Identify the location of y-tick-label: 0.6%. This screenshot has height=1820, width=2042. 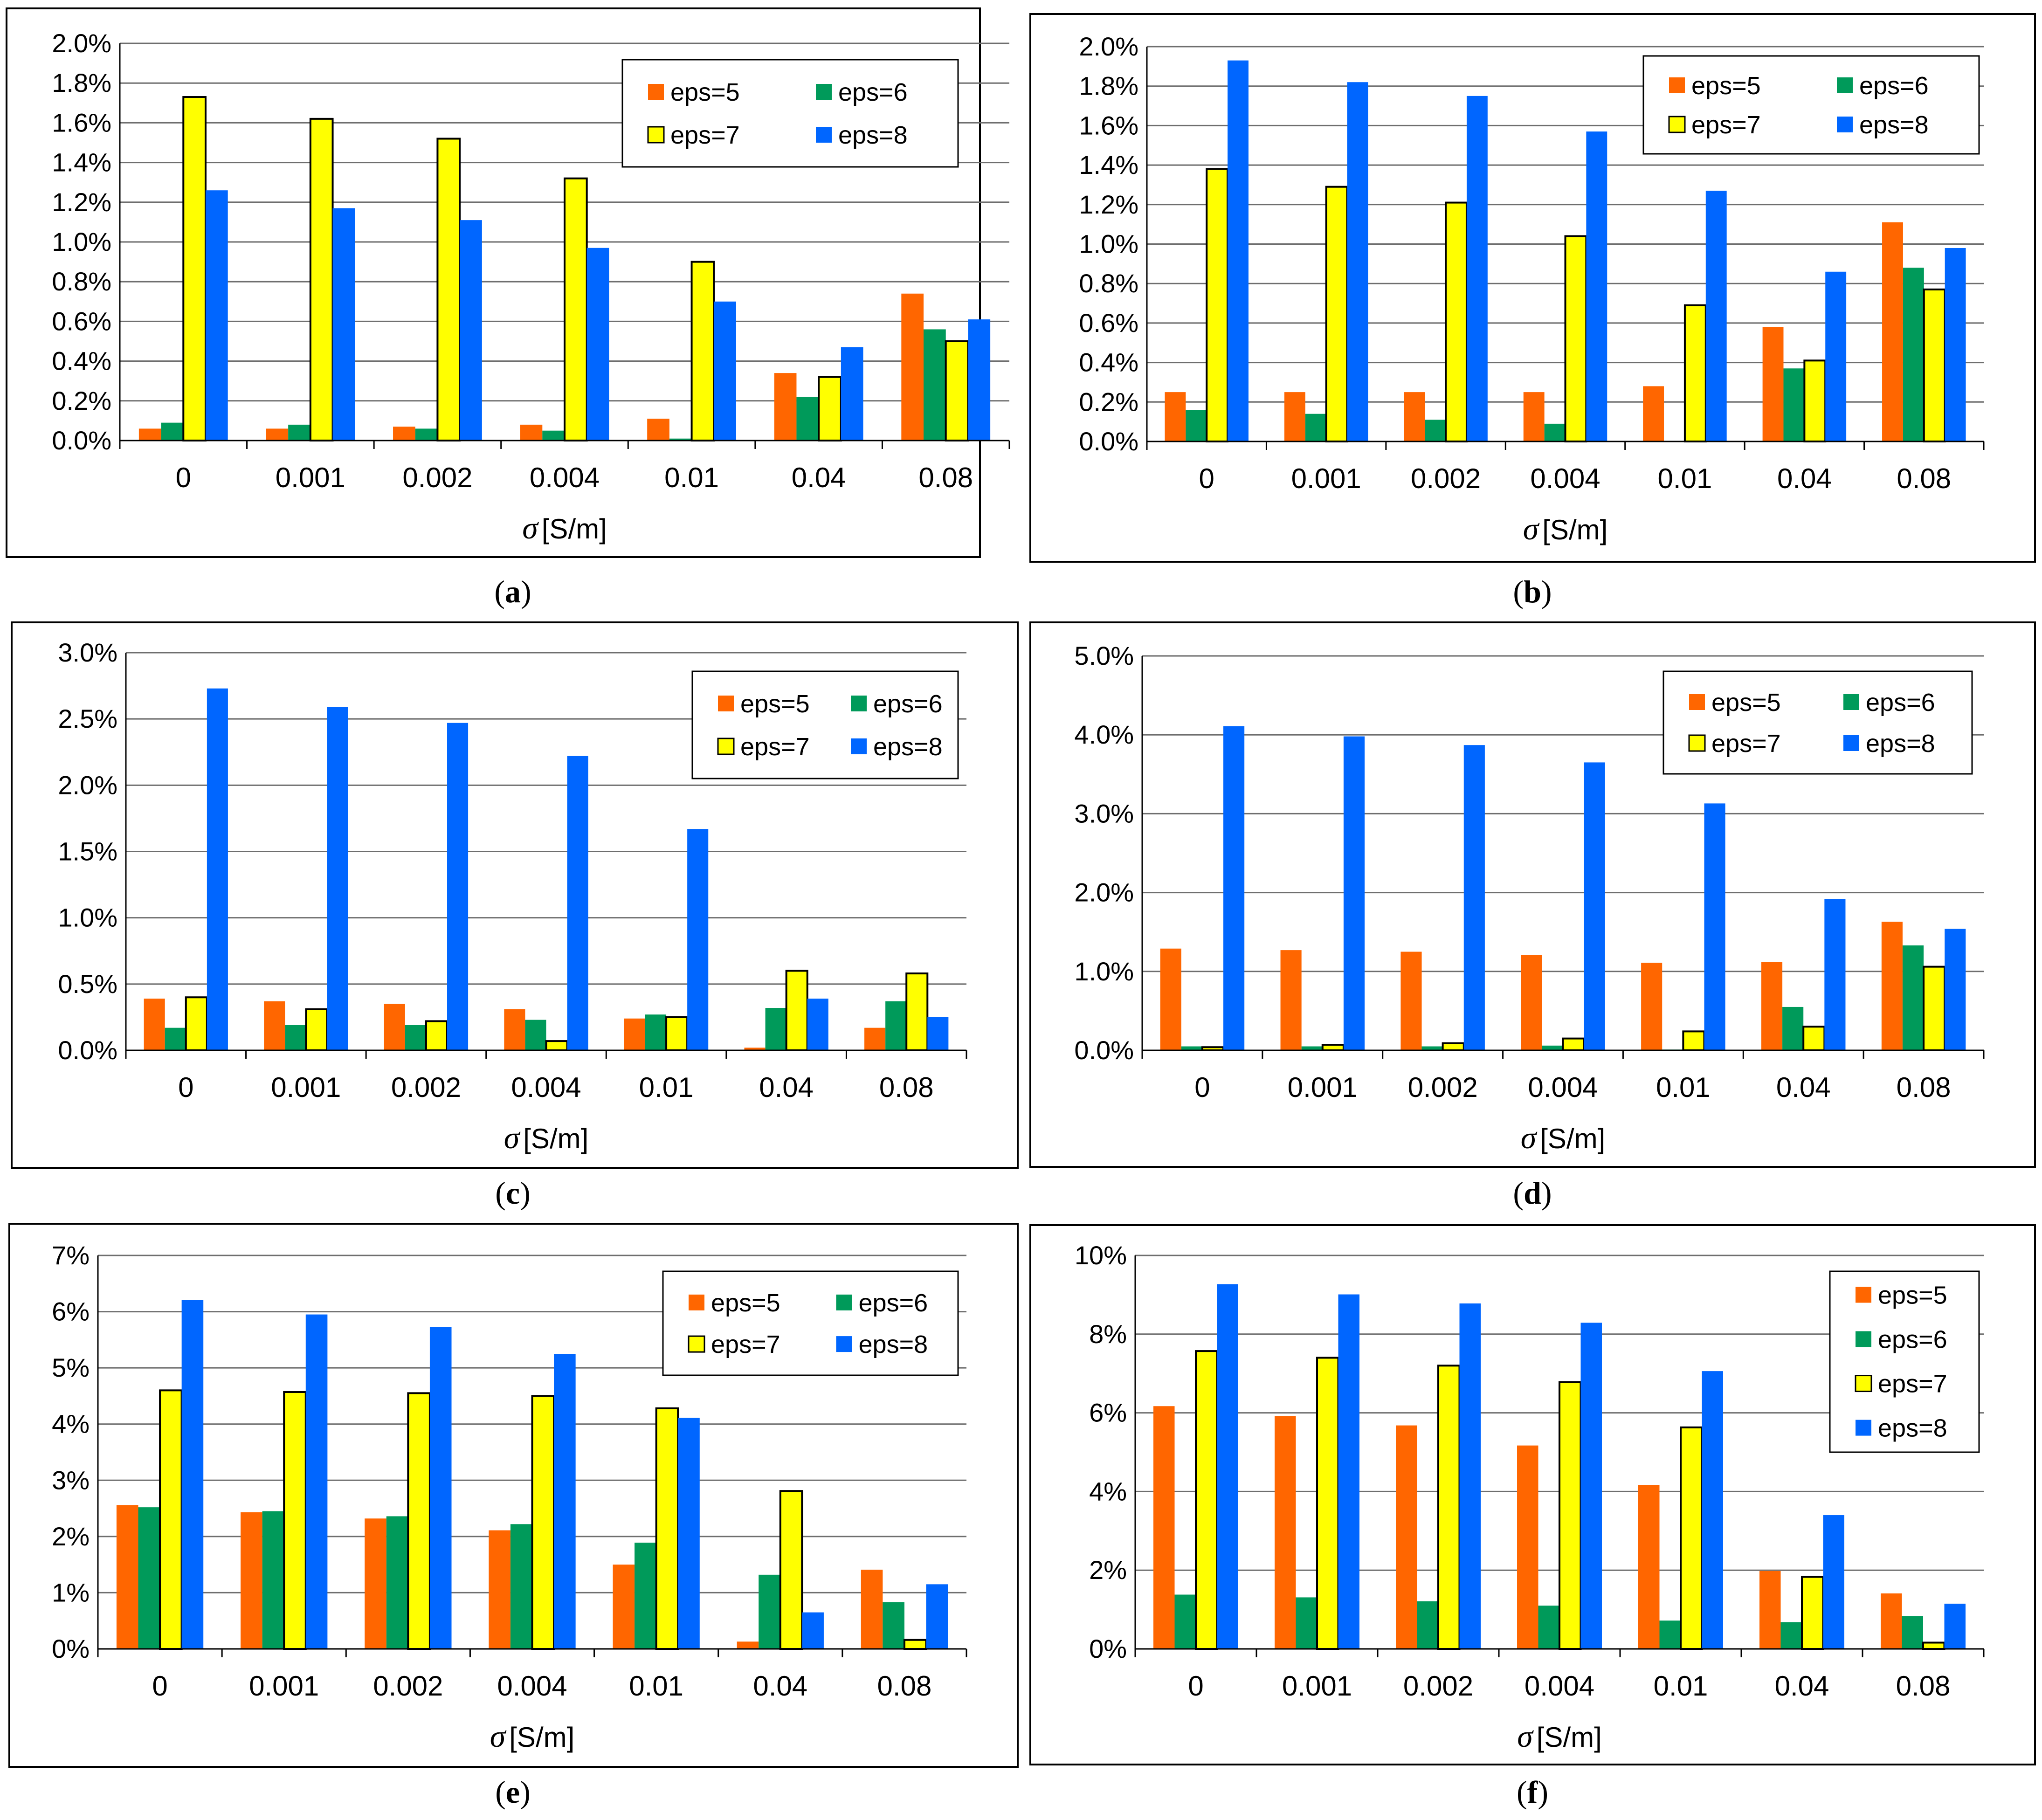
(1108, 323).